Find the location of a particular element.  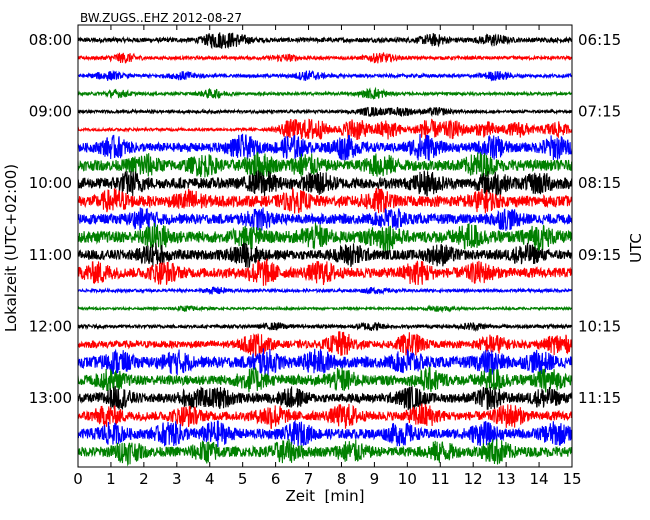

left-tick-label: 09:00 is located at coordinates (50, 112).